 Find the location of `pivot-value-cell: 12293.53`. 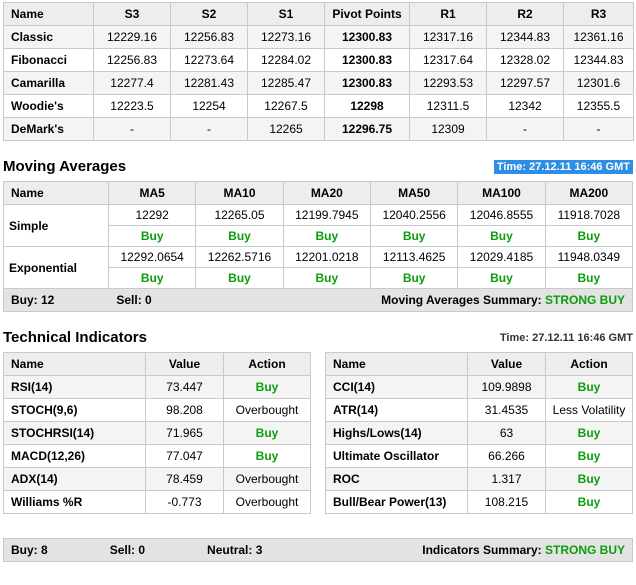

pivot-value-cell: 12293.53 is located at coordinates (448, 83).